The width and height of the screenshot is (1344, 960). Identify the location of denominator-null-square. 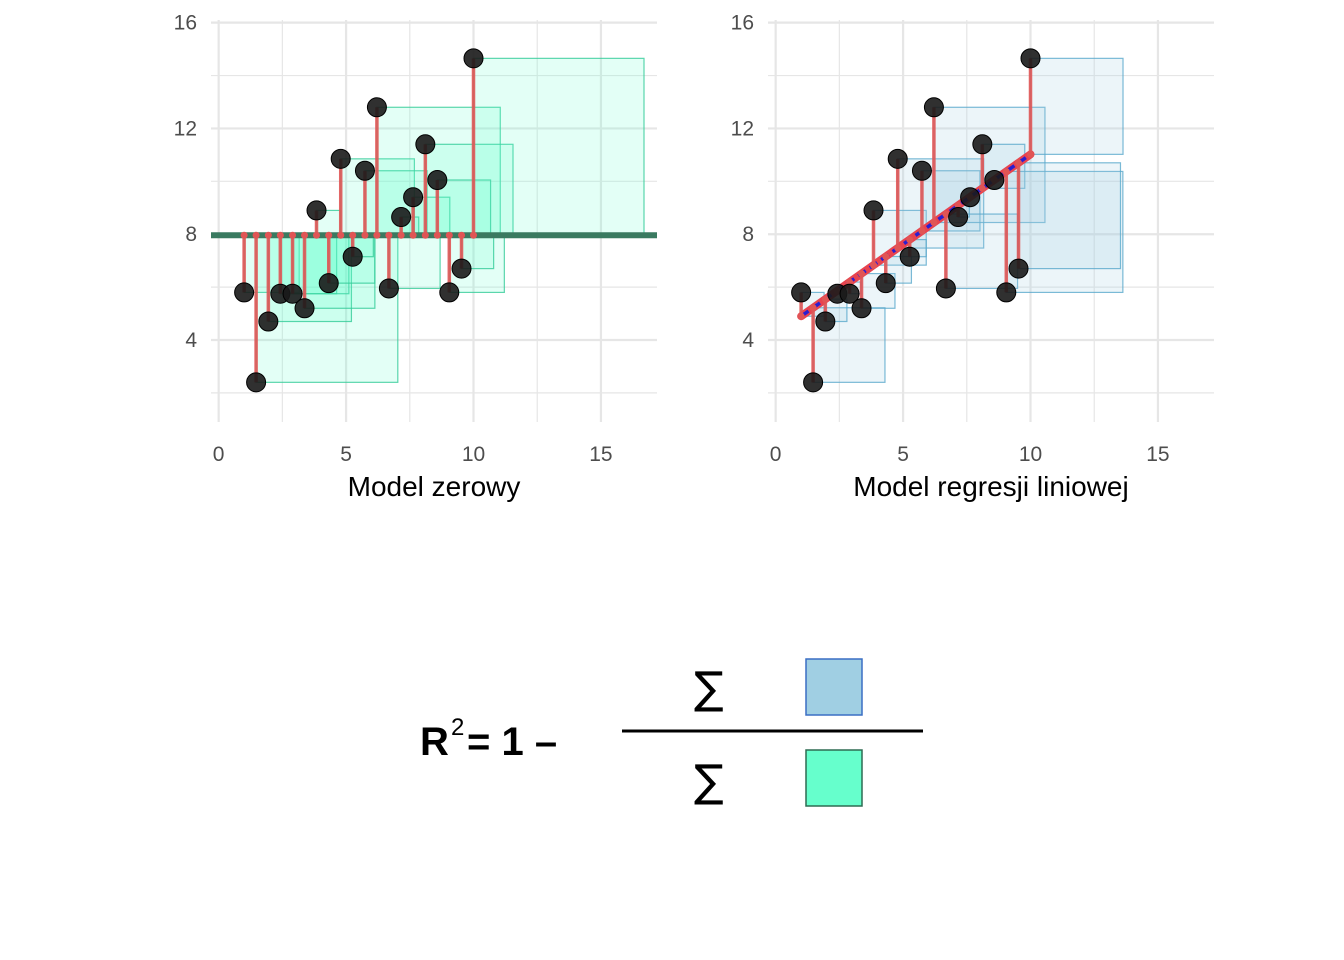
(834, 778).